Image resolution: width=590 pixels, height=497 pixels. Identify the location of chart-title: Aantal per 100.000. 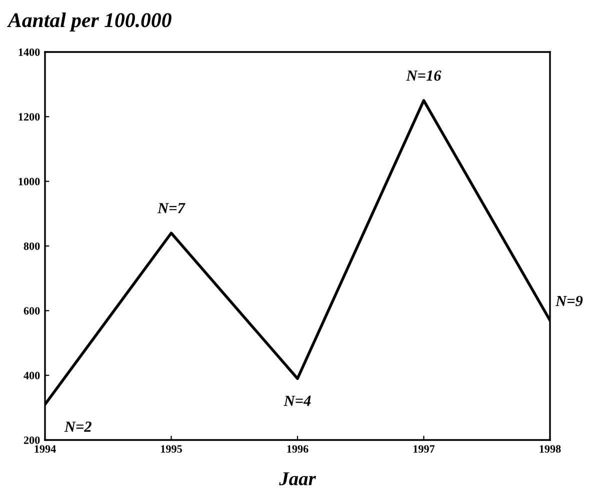
(89, 22).